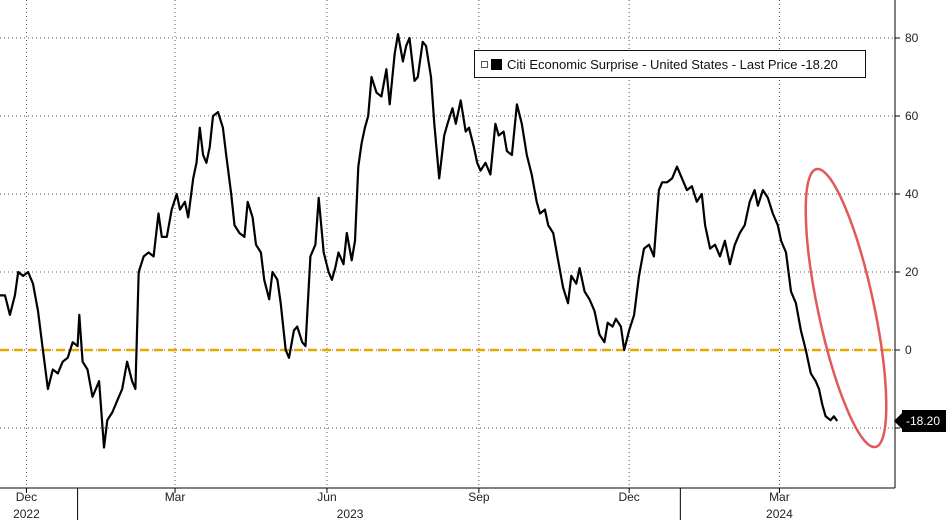  I want to click on y-tick-label: 20, so click(912, 272).